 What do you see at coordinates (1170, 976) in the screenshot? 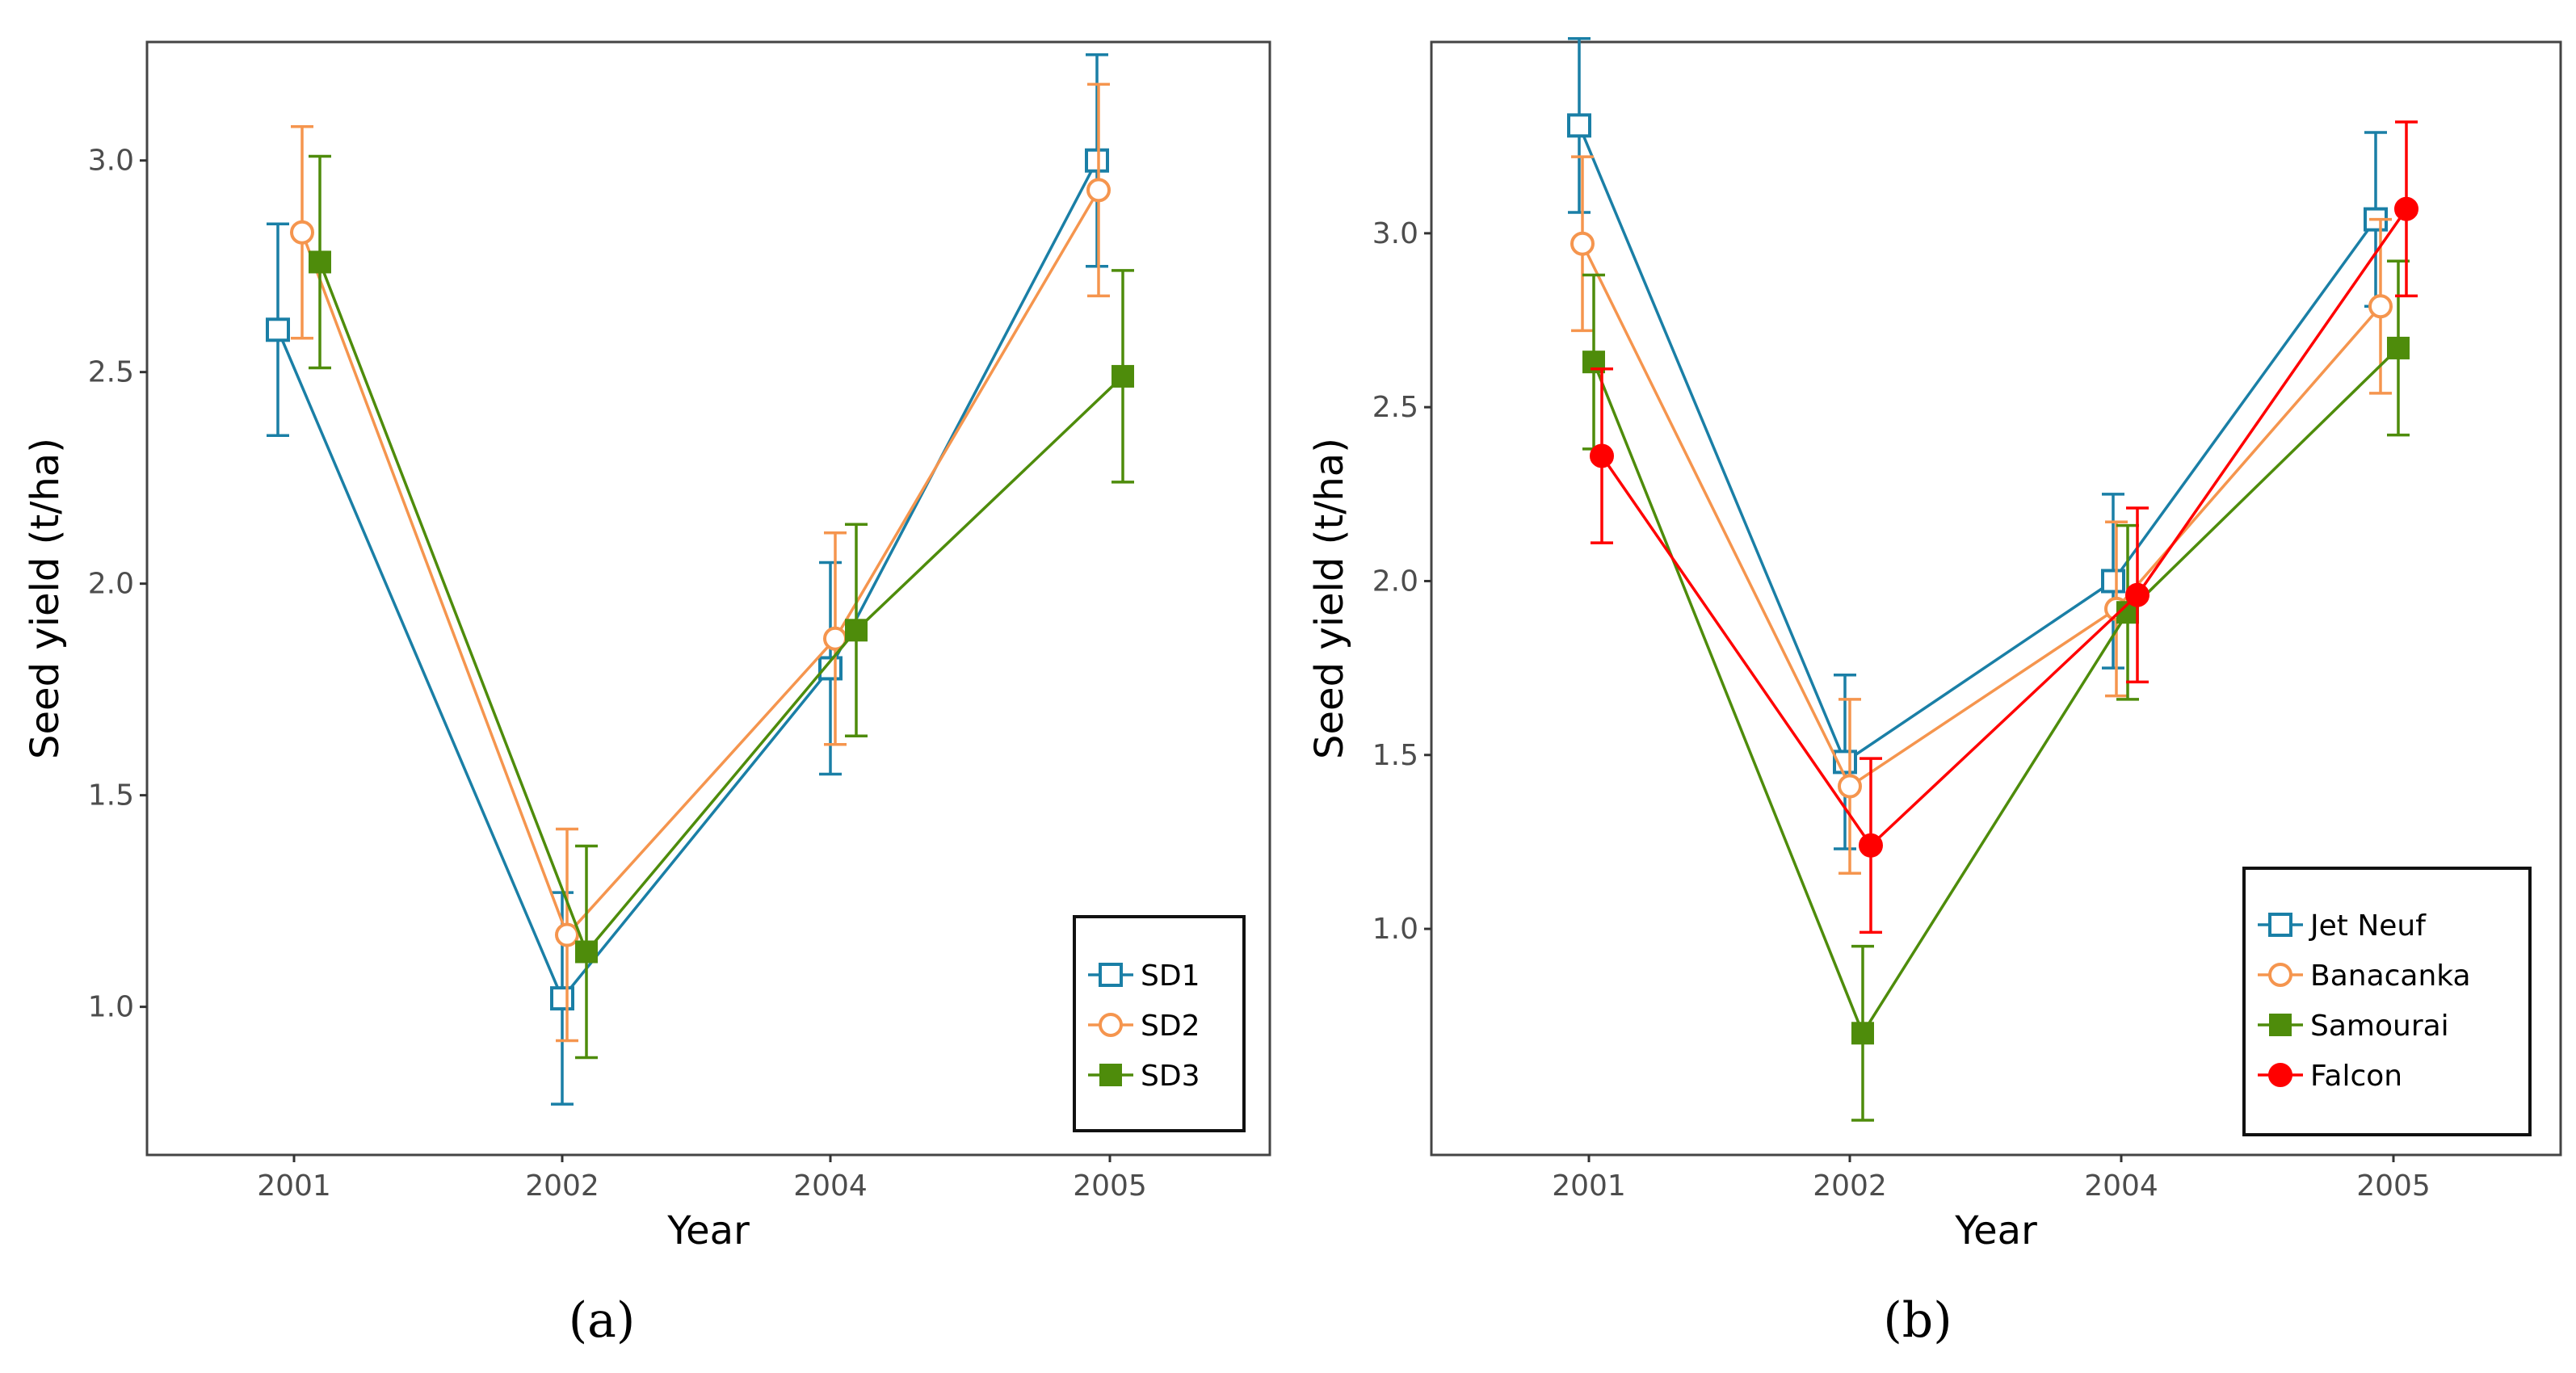
I see `legend-label: SD1` at bounding box center [1170, 976].